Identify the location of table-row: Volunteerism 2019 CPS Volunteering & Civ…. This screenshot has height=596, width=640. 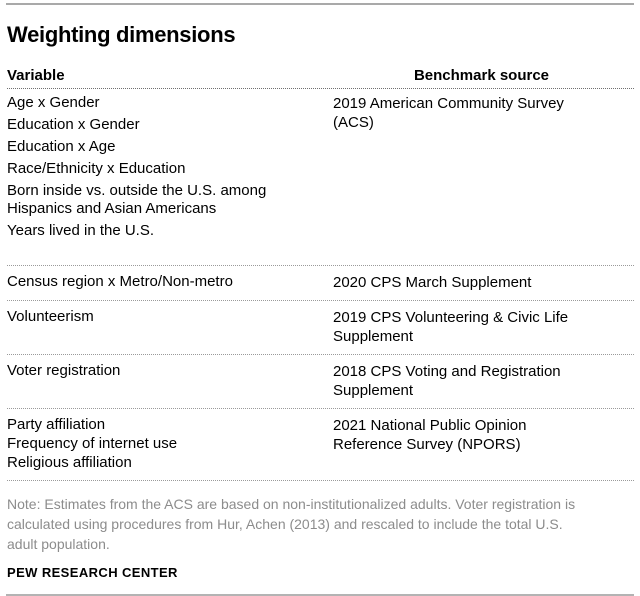
(320, 328).